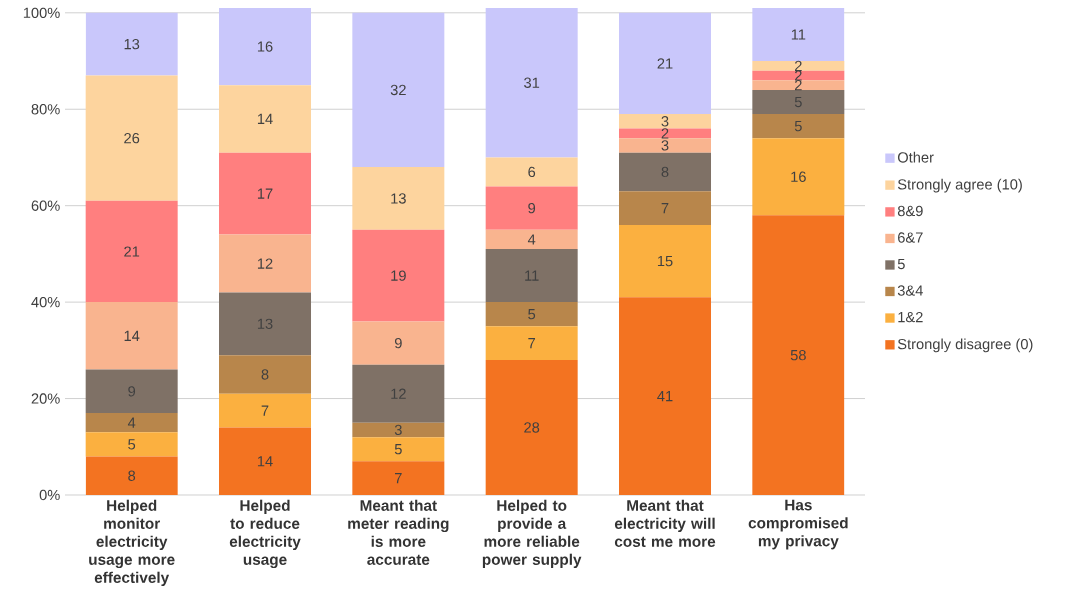 The image size is (1078, 609). Describe the element at coordinates (901, 264) in the screenshot. I see `legend-label: 5` at that location.